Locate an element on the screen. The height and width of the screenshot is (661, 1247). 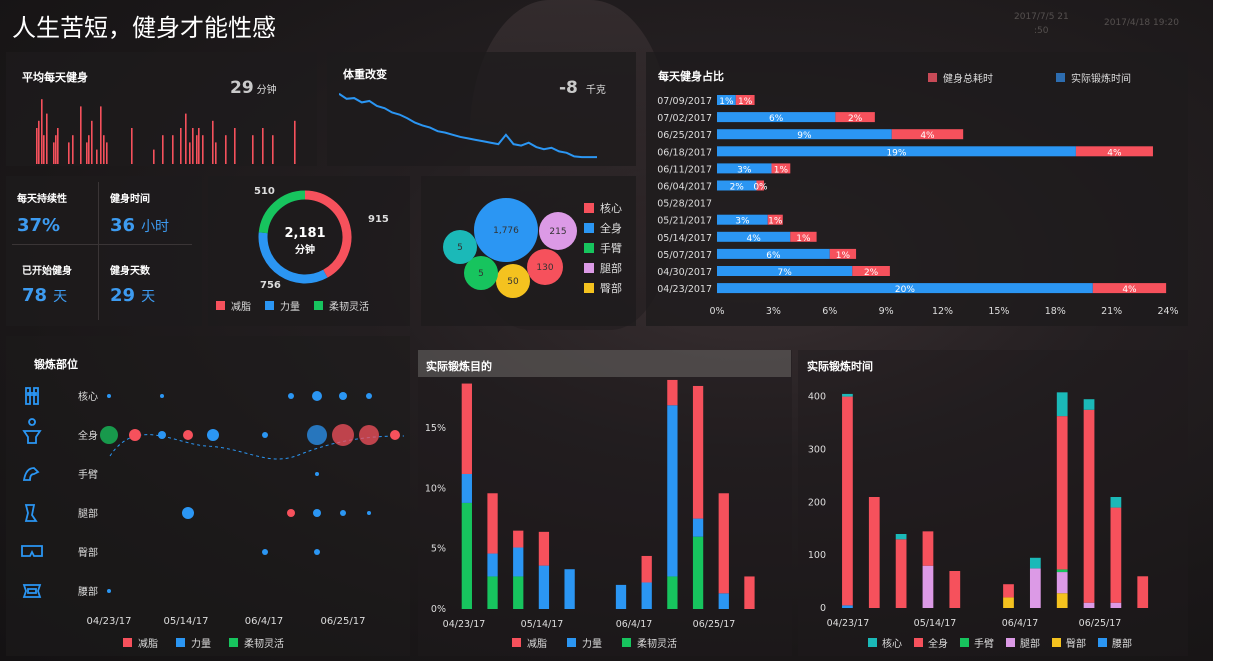
ratio-actual-label: 6% is located at coordinates (773, 256).